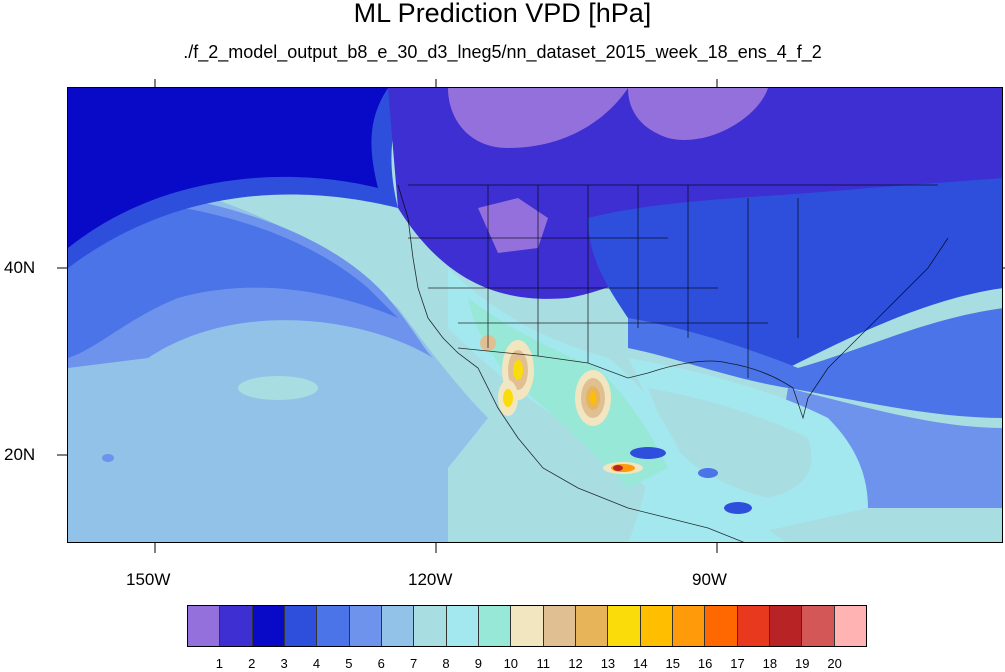 Image resolution: width=1005 pixels, height=672 pixels. I want to click on colorbar-label: 15, so click(672, 663).